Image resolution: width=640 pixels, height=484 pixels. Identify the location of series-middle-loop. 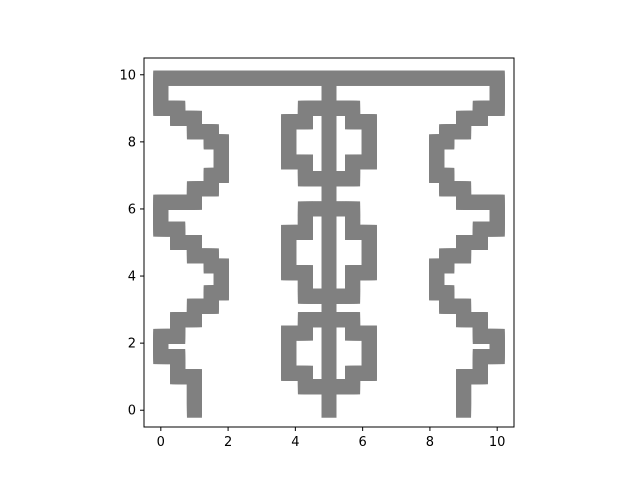
(329, 252).